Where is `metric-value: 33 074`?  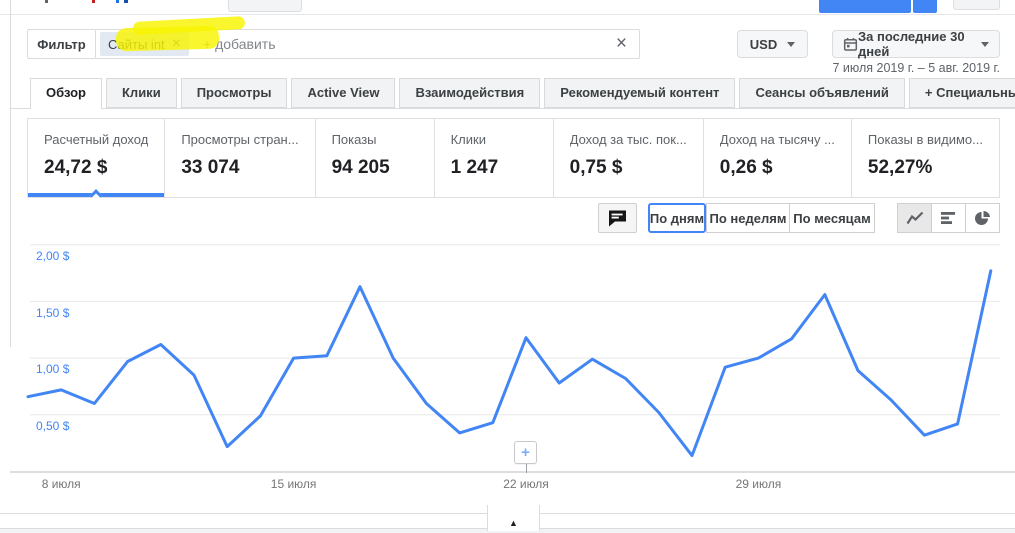
metric-value: 33 074 is located at coordinates (210, 167).